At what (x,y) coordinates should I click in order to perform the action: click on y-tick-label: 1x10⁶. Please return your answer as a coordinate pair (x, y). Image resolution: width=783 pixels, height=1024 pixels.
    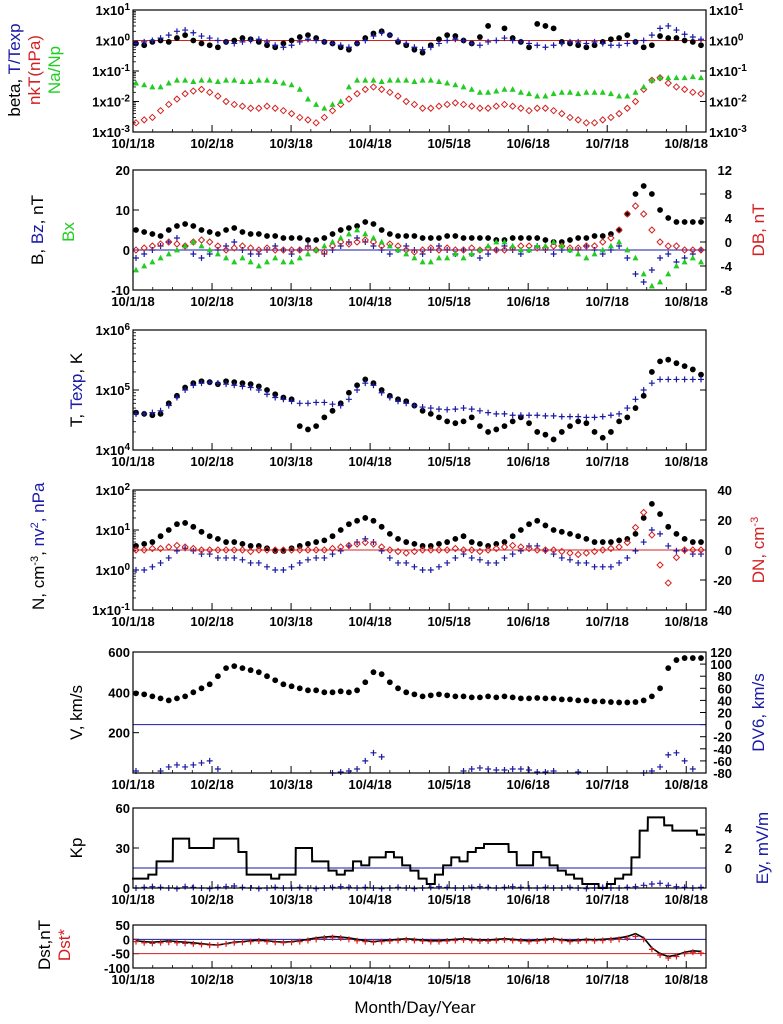
    Looking at the image, I should click on (113, 330).